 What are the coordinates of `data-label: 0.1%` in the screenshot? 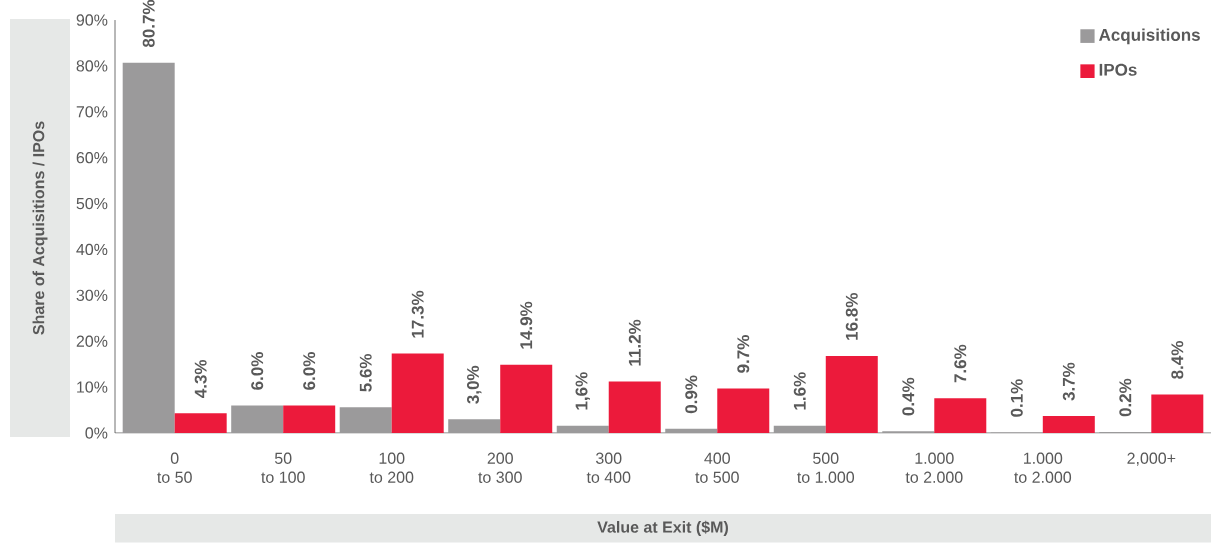 It's located at (1016, 398).